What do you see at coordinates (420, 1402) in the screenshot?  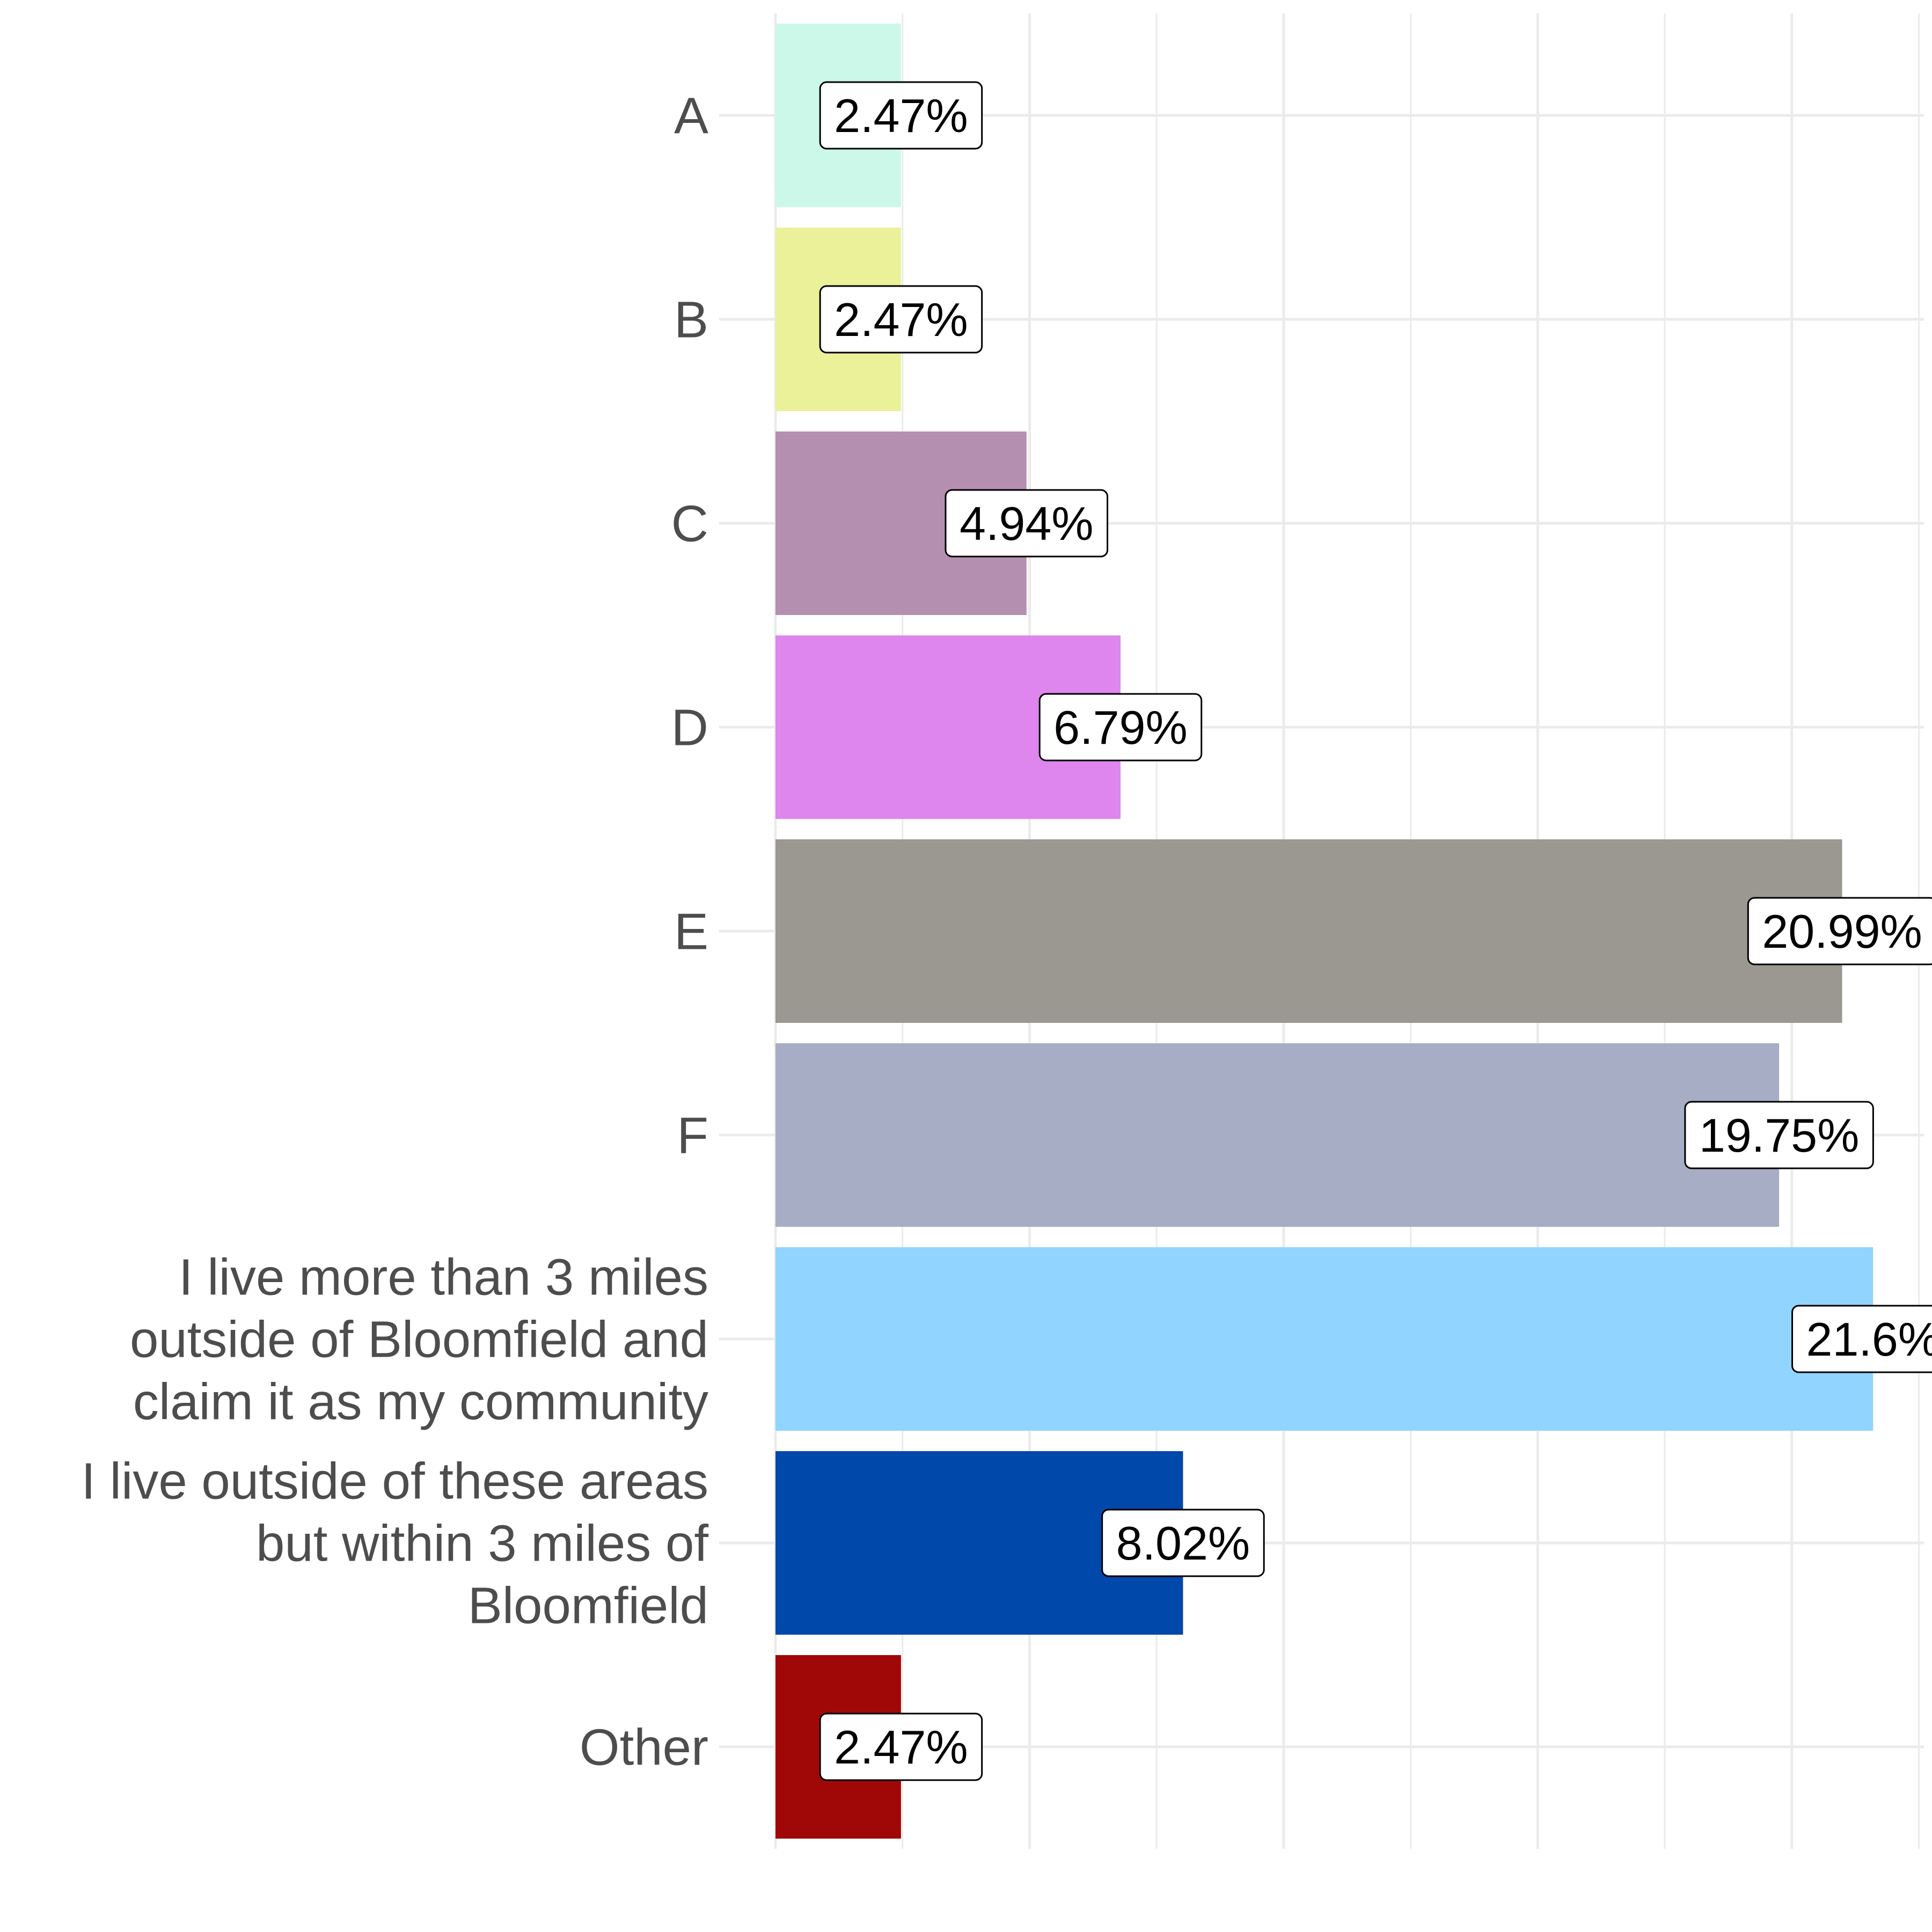 I see `category-label-line: claim it as my community` at bounding box center [420, 1402].